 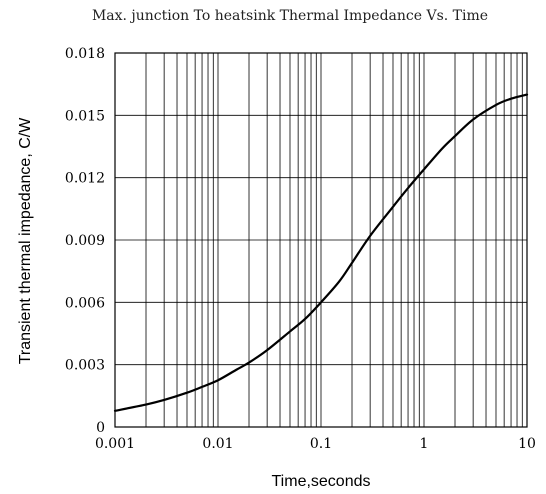 I want to click on y-tick-label: 0.003, so click(x=85, y=366).